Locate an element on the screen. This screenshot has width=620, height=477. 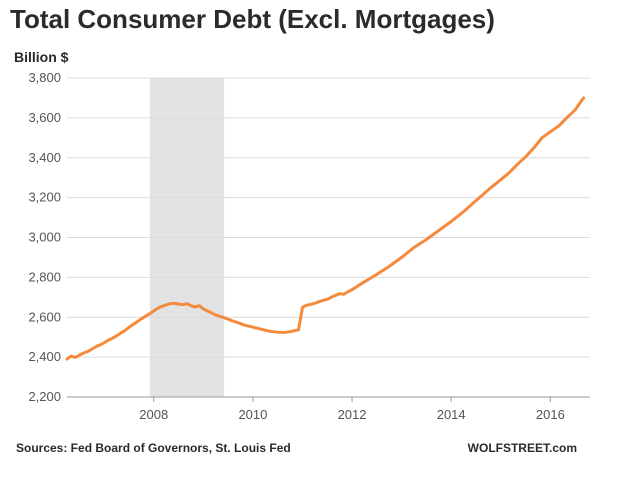
y-tick-label: 3,800 is located at coordinates (44, 77).